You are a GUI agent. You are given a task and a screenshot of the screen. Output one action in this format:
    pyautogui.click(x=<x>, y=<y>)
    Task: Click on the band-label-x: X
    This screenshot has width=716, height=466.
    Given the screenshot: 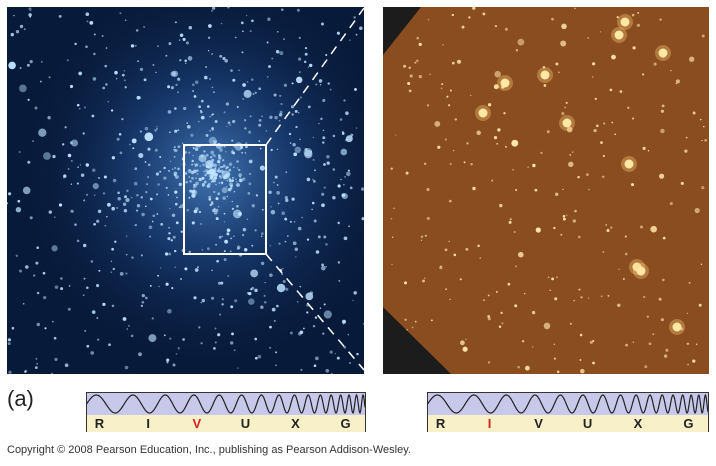 What is the action you would take?
    pyautogui.click(x=638, y=423)
    